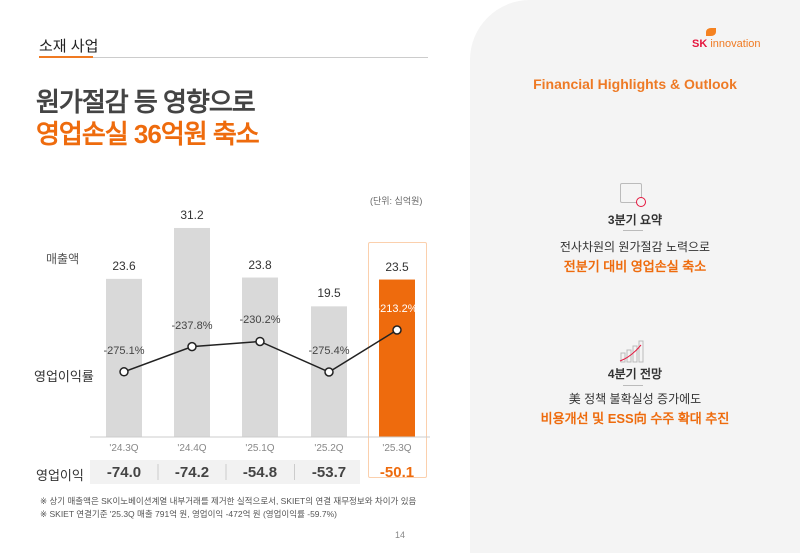 The width and height of the screenshot is (800, 553). What do you see at coordinates (635, 374) in the screenshot?
I see `block2-title: 4분기 전망` at bounding box center [635, 374].